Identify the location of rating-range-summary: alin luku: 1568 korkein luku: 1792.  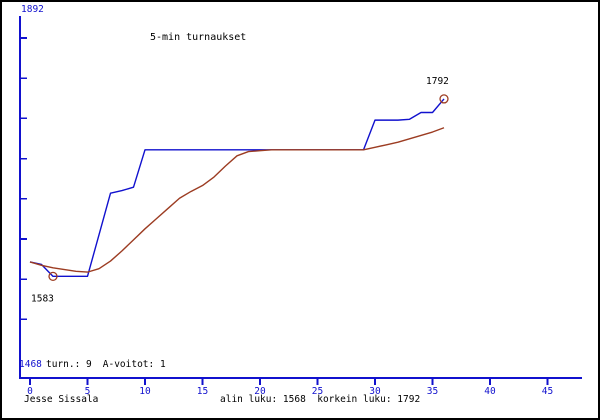
(320, 399).